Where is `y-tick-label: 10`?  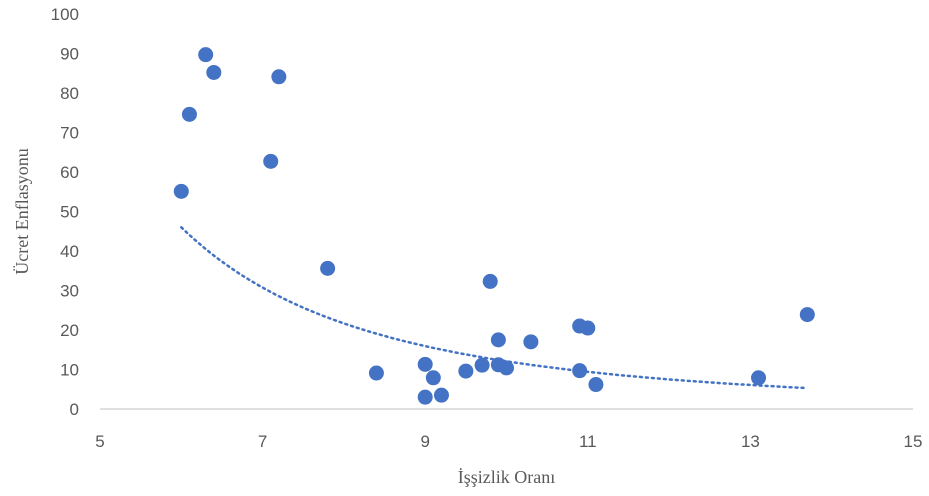 y-tick-label: 10 is located at coordinates (69, 370).